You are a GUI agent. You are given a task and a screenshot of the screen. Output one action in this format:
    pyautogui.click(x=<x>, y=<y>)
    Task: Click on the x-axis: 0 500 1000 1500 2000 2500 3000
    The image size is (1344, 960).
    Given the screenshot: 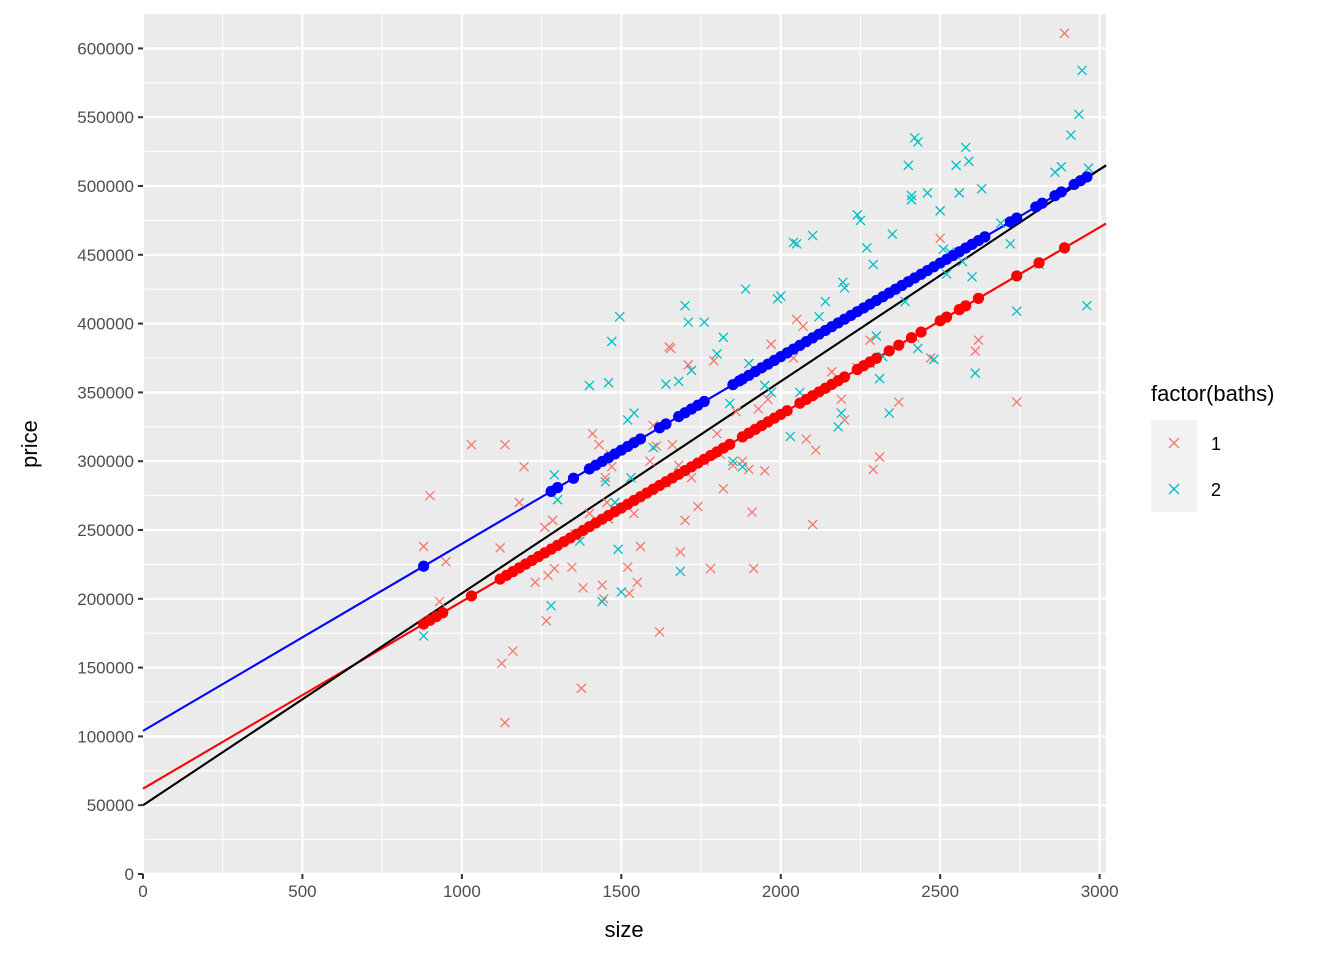 What is the action you would take?
    pyautogui.click(x=628, y=887)
    